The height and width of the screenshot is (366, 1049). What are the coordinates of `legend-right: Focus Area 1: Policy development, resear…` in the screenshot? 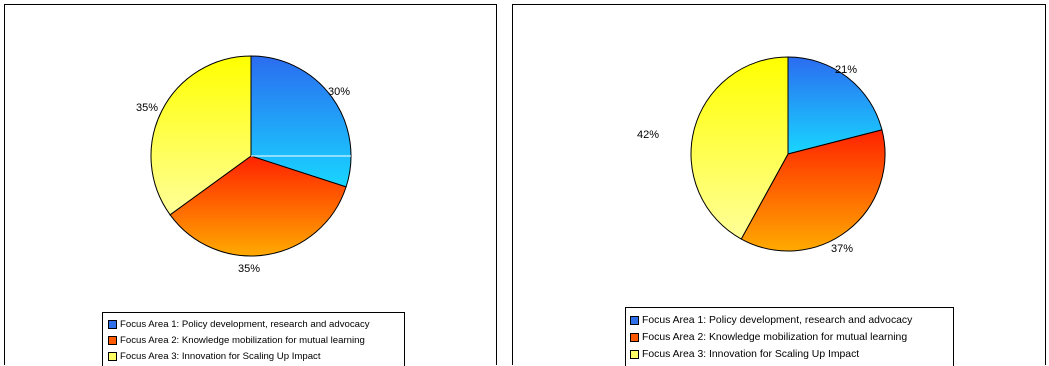 It's located at (789, 336).